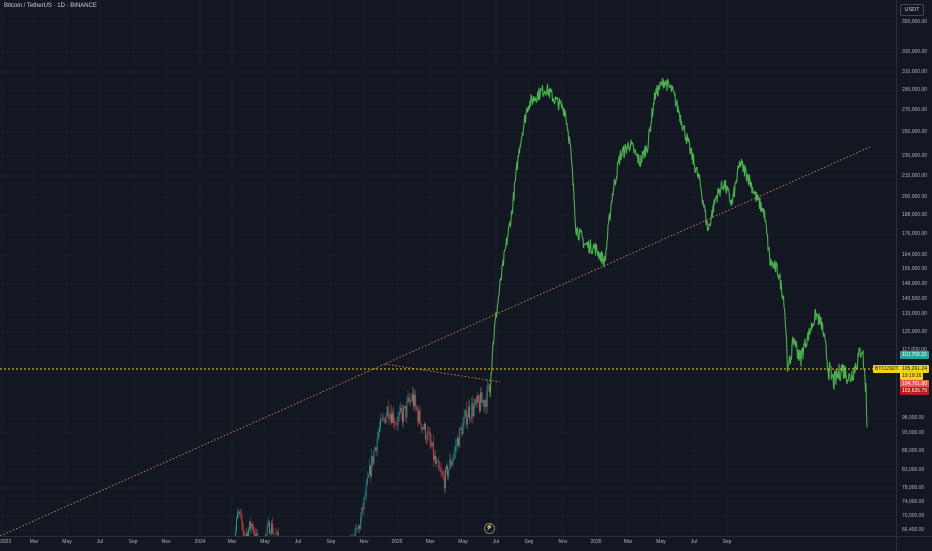 Image resolution: width=932 pixels, height=551 pixels. Describe the element at coordinates (911, 376) in the screenshot. I see `countdown-tag: 19:19:16` at that location.